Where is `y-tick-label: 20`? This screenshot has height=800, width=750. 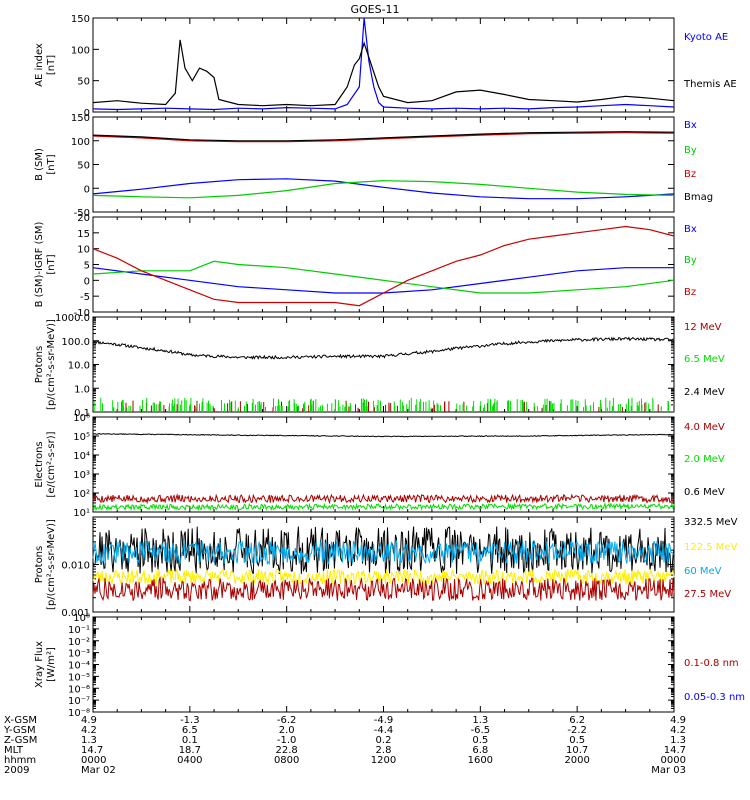
y-tick-label: 20 is located at coordinates (83, 218).